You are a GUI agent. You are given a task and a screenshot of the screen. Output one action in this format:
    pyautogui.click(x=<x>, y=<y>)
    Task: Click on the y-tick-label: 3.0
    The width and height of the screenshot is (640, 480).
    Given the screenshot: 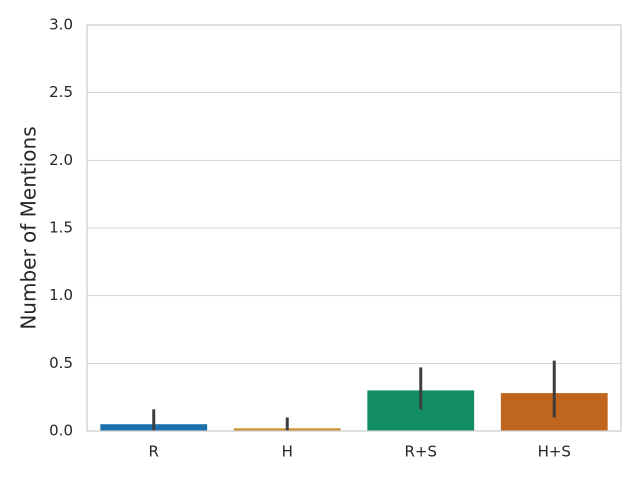 What is the action you would take?
    pyautogui.click(x=61, y=25)
    